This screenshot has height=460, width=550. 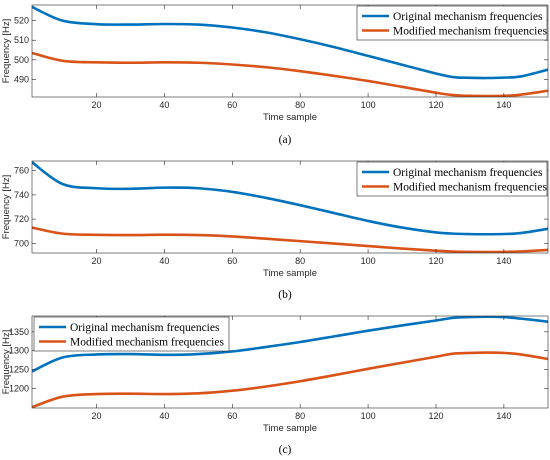 I want to click on y-tick-label: 1200, so click(x=19, y=388).